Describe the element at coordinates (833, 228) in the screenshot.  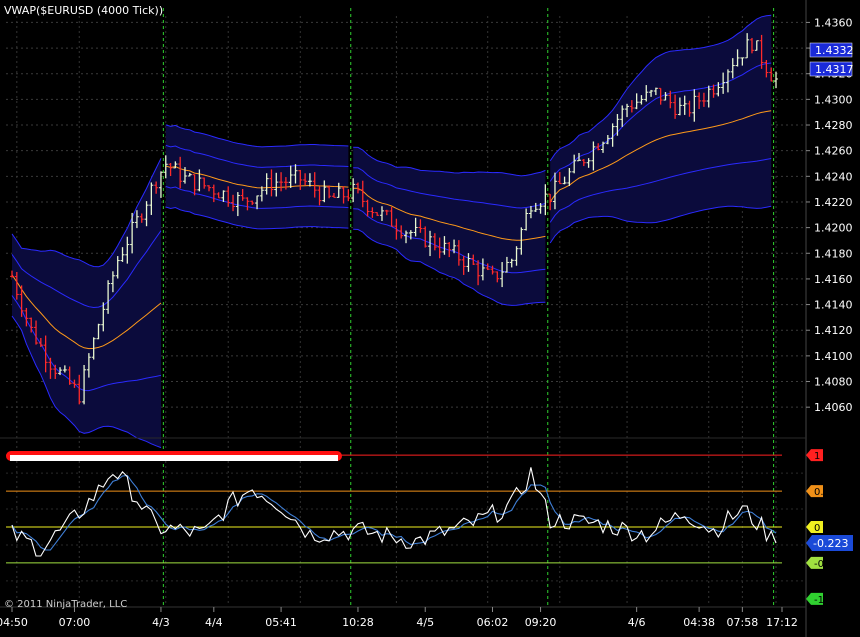
I see `price-tick-label-8: 1.4200` at that location.